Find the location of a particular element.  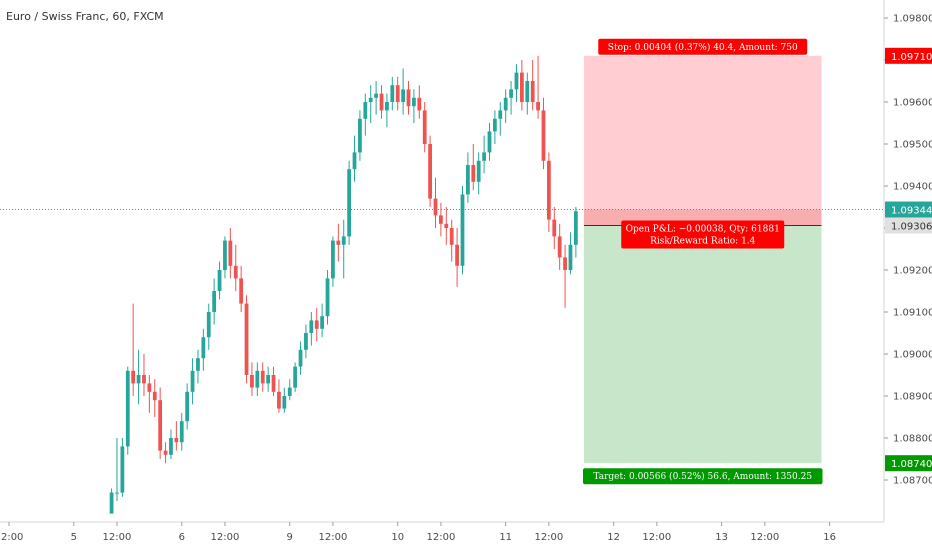

x-tick-label: 9 is located at coordinates (290, 537).